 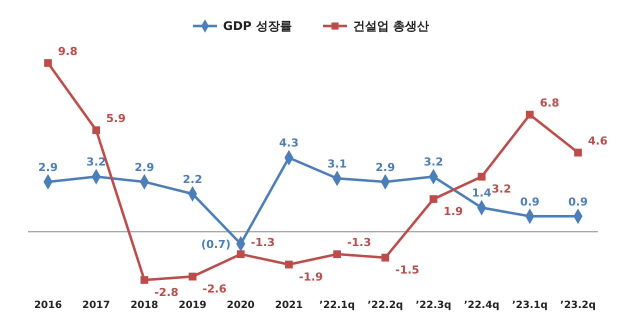 What do you see at coordinates (598, 141) in the screenshot?
I see `data-label: 4.6` at bounding box center [598, 141].